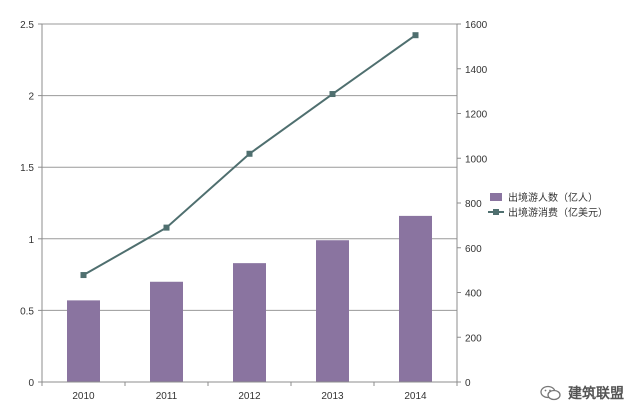  What do you see at coordinates (558, 212) in the screenshot?
I see `legend-label-line: 出境游消费（亿美元）` at bounding box center [558, 212].